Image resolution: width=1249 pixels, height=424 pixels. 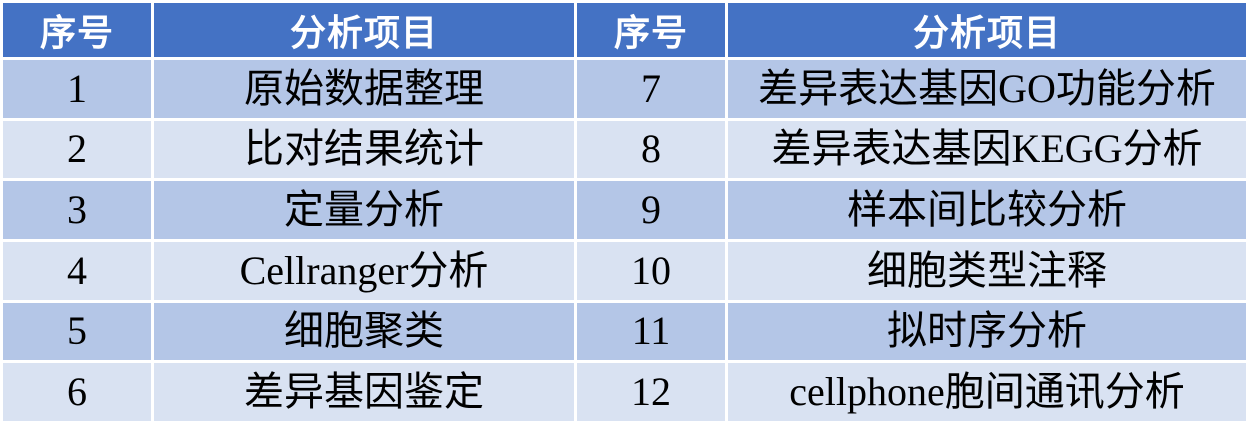 What do you see at coordinates (77, 149) in the screenshot?
I see `serial-cell: 2` at bounding box center [77, 149].